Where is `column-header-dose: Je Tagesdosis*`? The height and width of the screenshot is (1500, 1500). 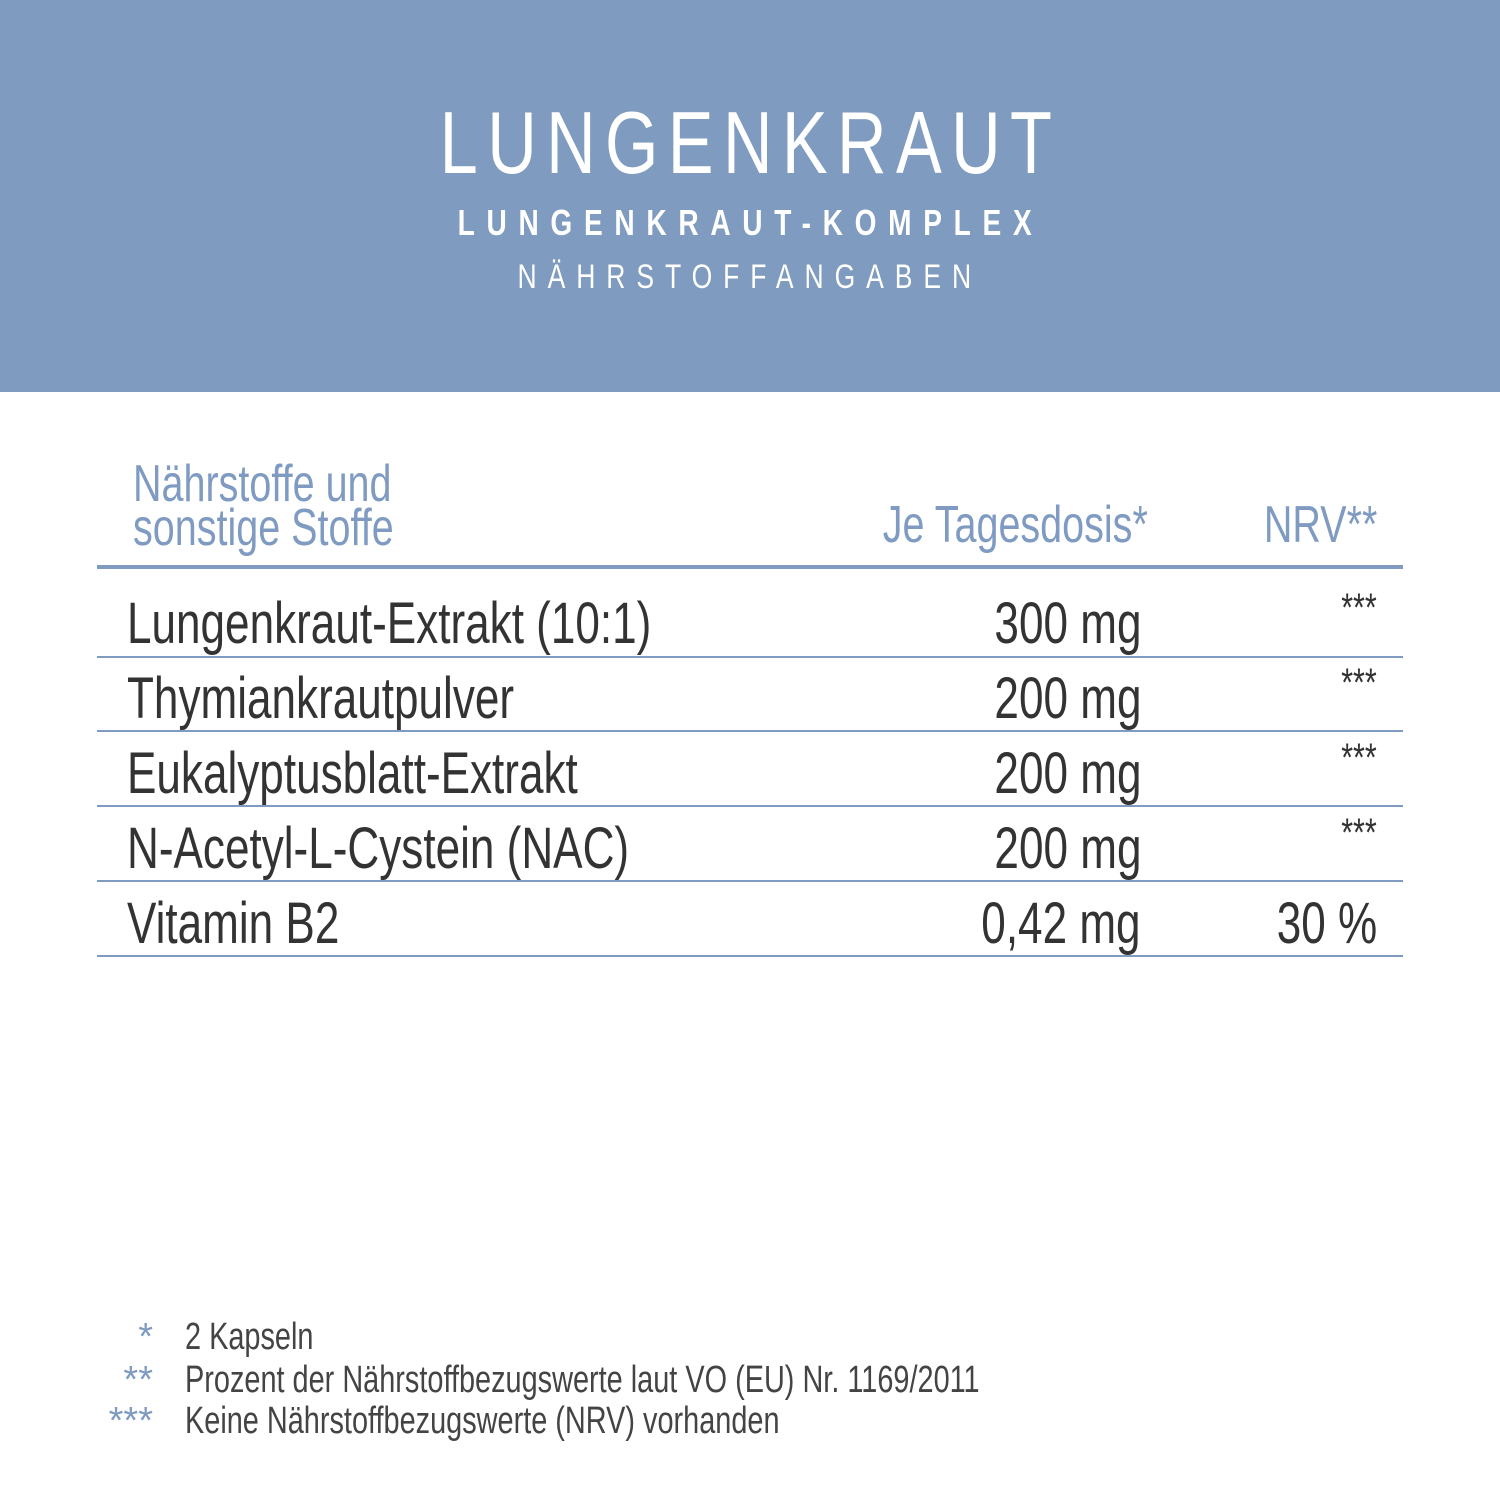
column-header-dose: Je Tagesdosis* is located at coordinates (1015, 525).